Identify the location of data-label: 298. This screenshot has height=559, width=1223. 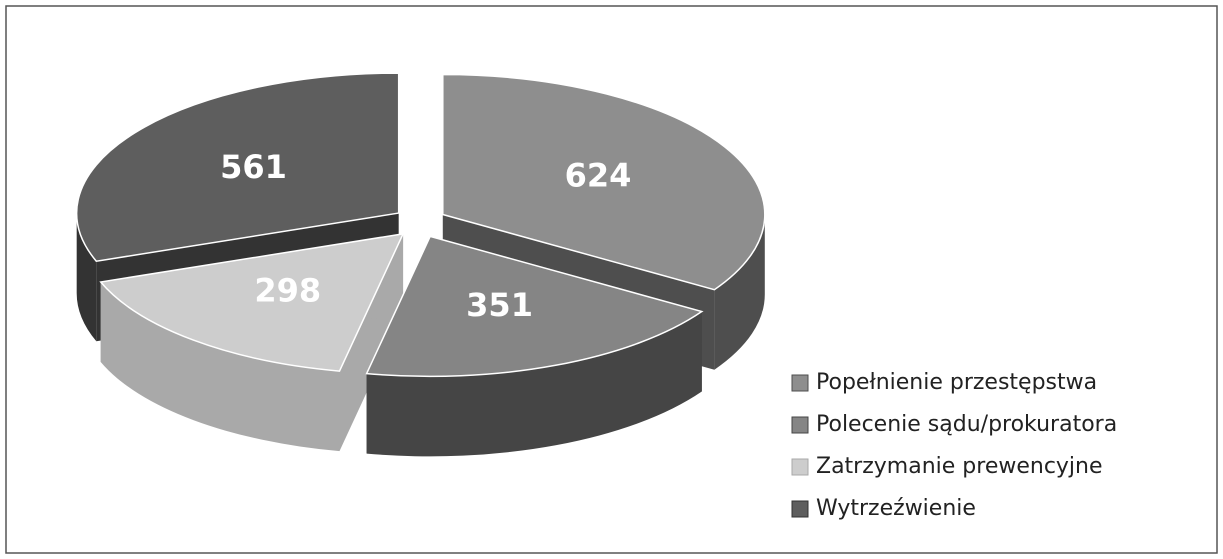
(287, 290).